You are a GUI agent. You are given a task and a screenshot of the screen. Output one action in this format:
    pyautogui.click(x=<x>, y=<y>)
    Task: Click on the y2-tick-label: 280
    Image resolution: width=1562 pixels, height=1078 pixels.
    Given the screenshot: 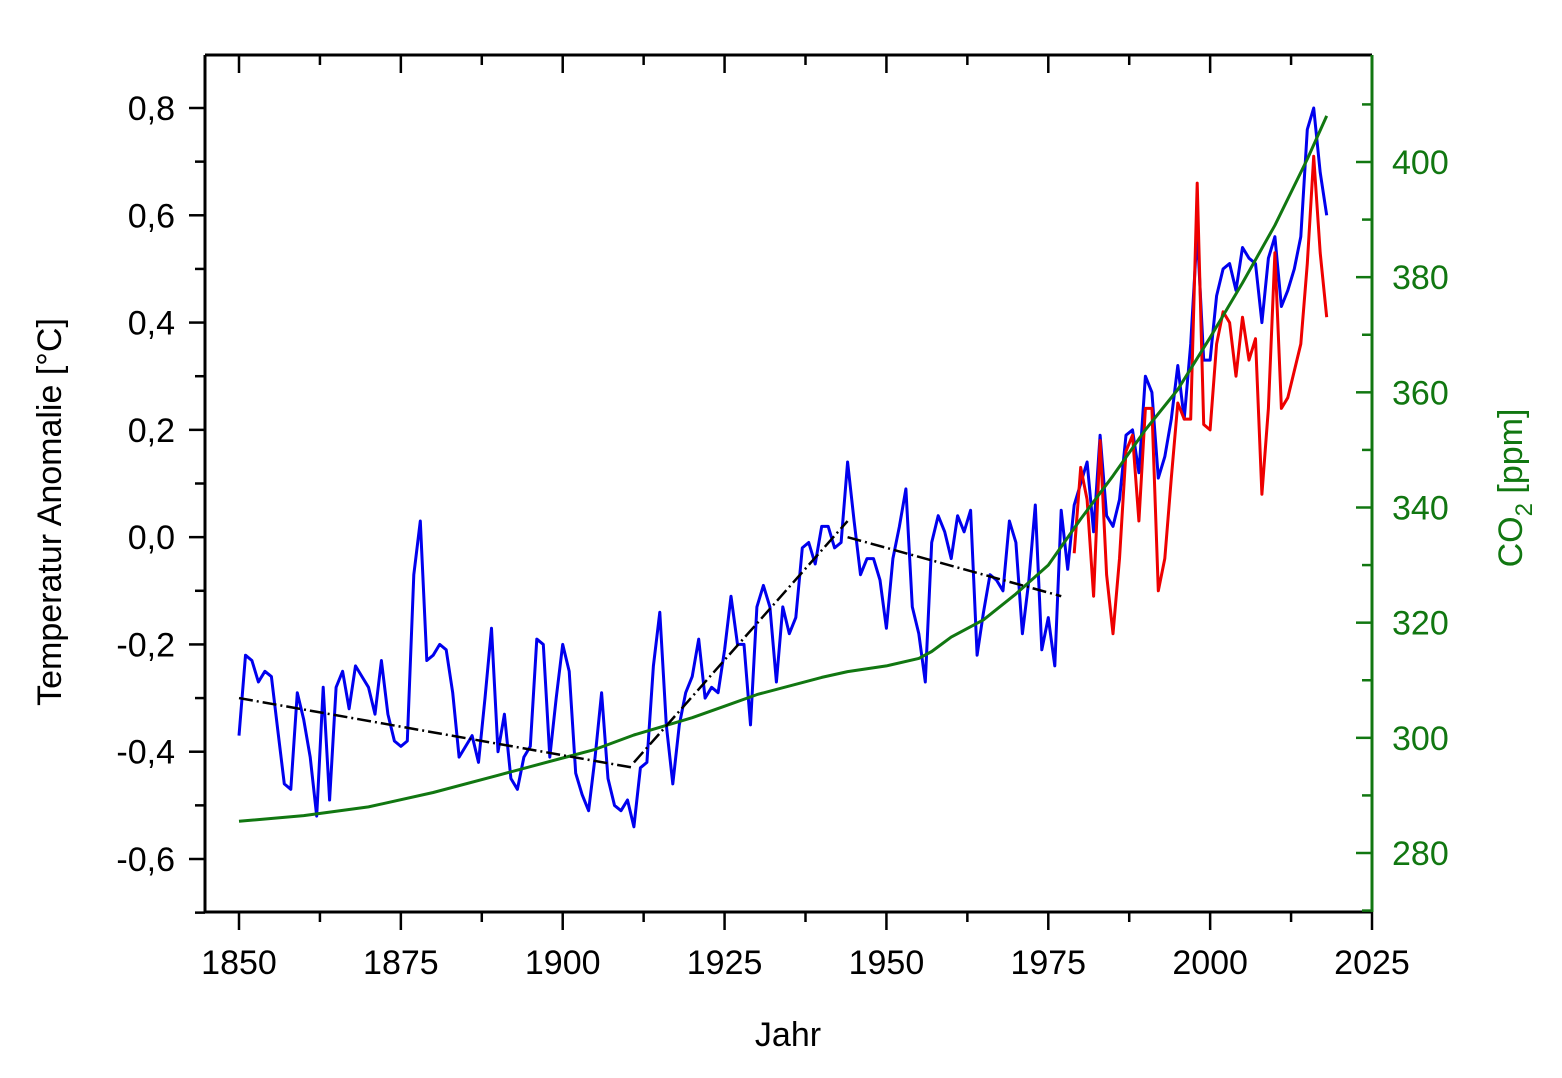 What is the action you would take?
    pyautogui.click(x=1420, y=854)
    